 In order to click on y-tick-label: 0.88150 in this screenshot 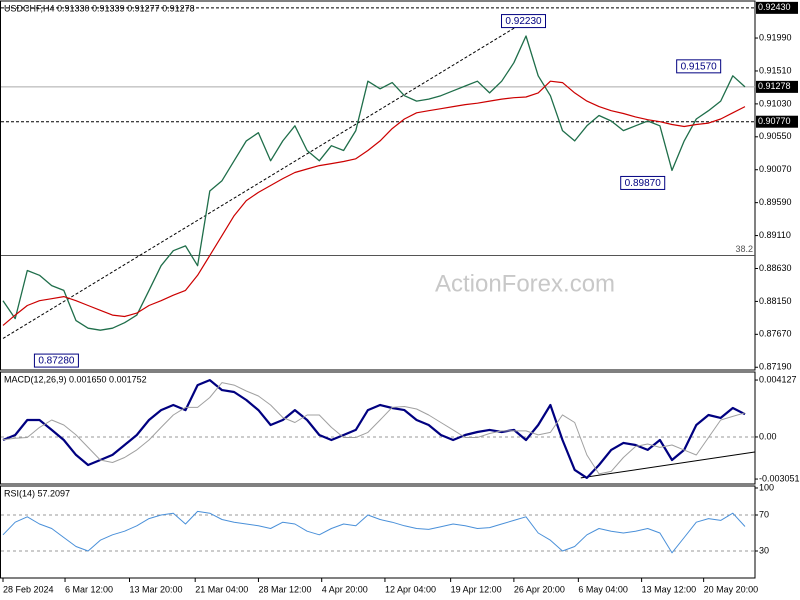, I will do `click(775, 301)`.